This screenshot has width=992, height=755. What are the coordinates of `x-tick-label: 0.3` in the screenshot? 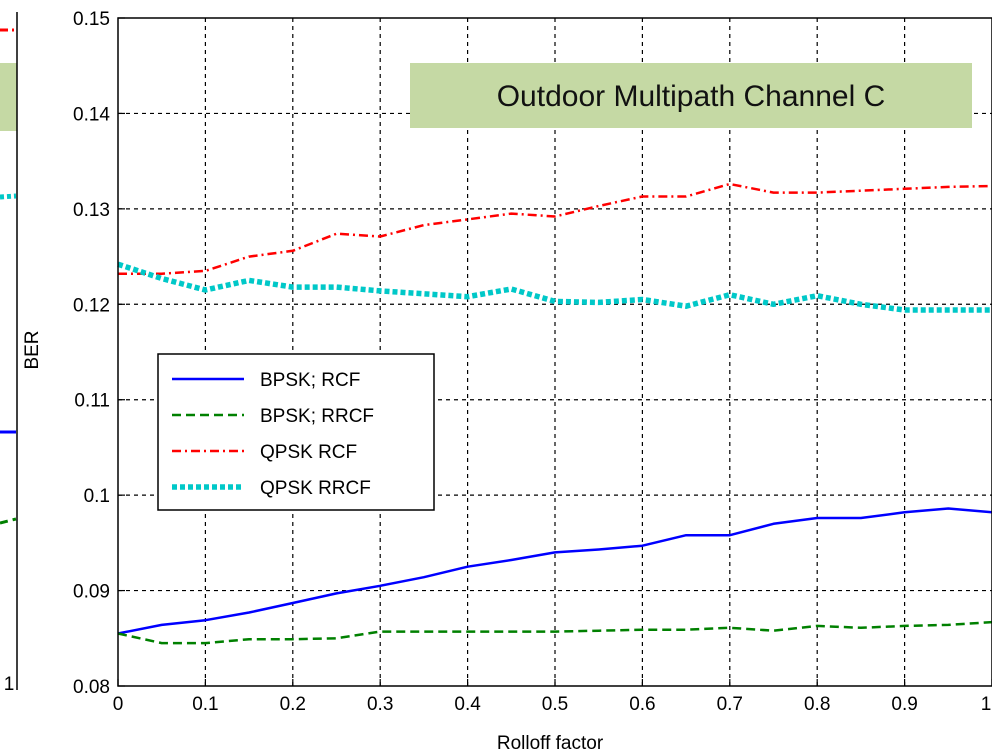 It's located at (380, 704).